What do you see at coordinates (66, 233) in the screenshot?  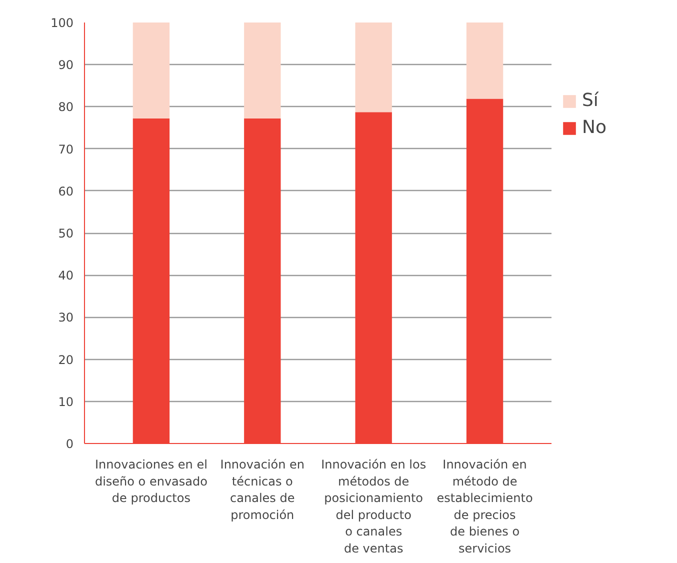 I see `y-tick-label: 50` at bounding box center [66, 233].